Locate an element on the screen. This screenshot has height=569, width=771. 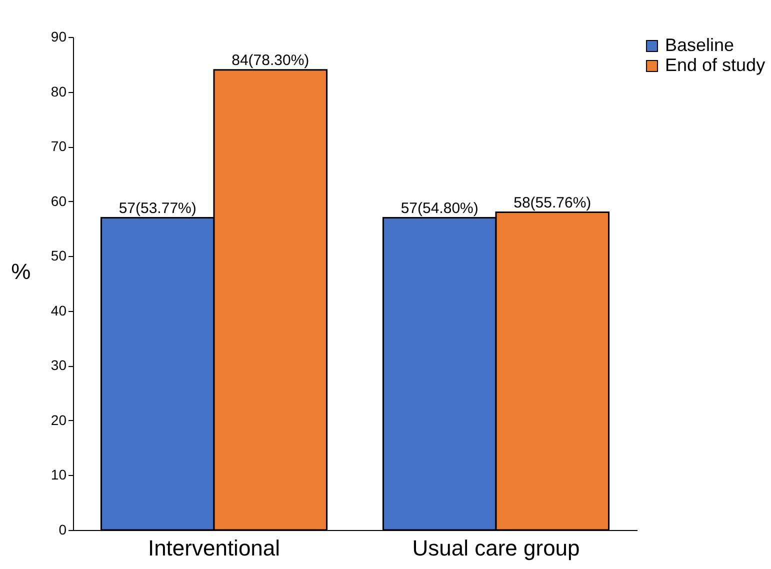
x-tick-label: Interventional is located at coordinates (214, 548).